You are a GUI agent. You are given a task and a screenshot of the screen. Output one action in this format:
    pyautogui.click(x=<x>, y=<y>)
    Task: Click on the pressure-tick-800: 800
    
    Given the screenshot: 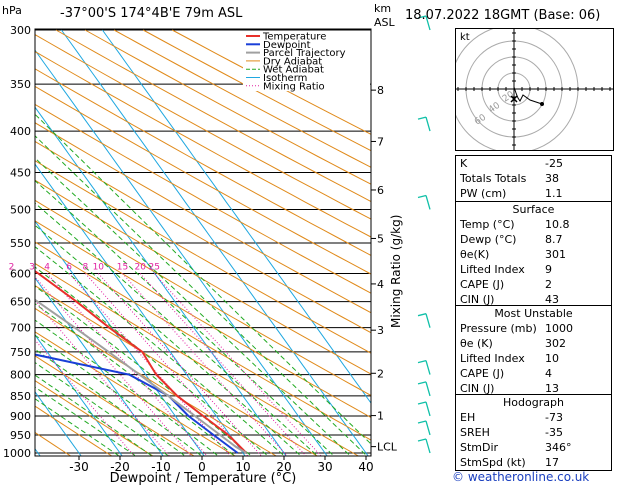 What is the action you would take?
    pyautogui.click(x=20, y=375)
    